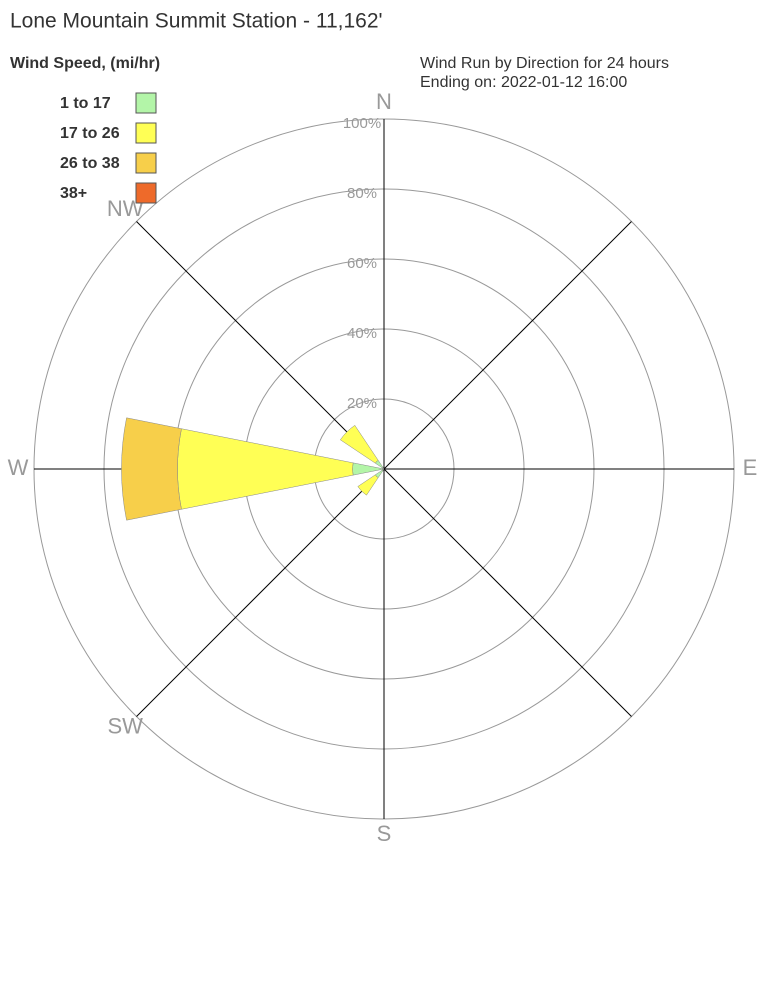 The image size is (768, 1008). Describe the element at coordinates (196, 21) in the screenshot. I see `chart-title: Lone Mountain Summit Station - 11,162'` at that location.